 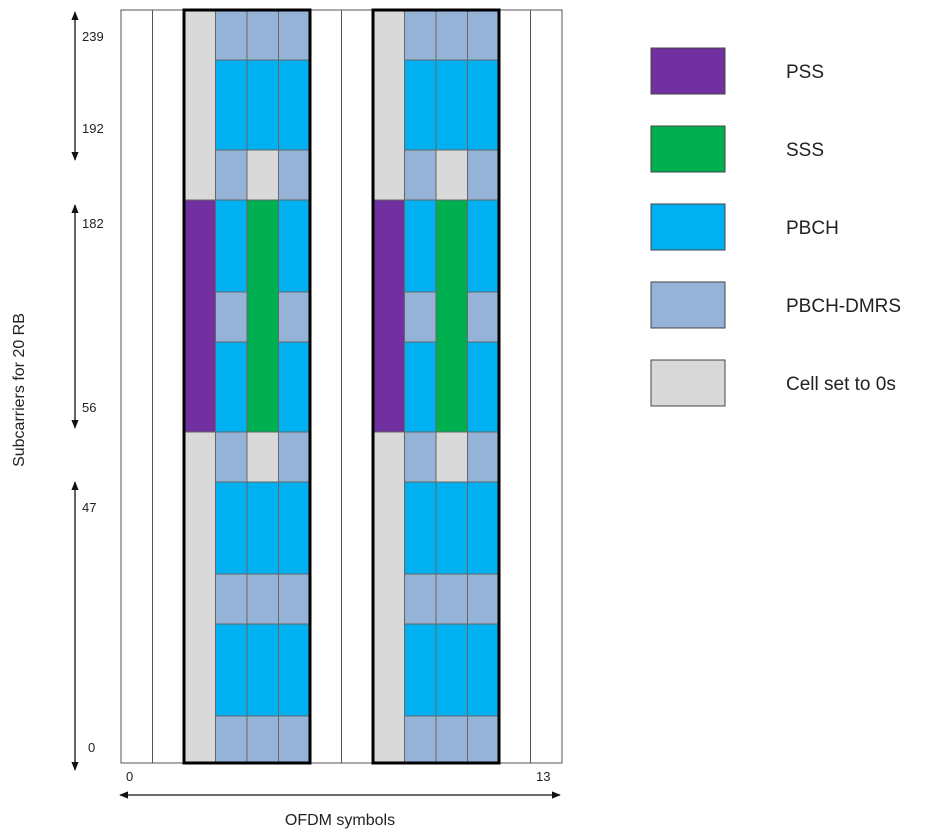 What do you see at coordinates (93, 223) in the screenshot?
I see `y-tick-label: 182` at bounding box center [93, 223].